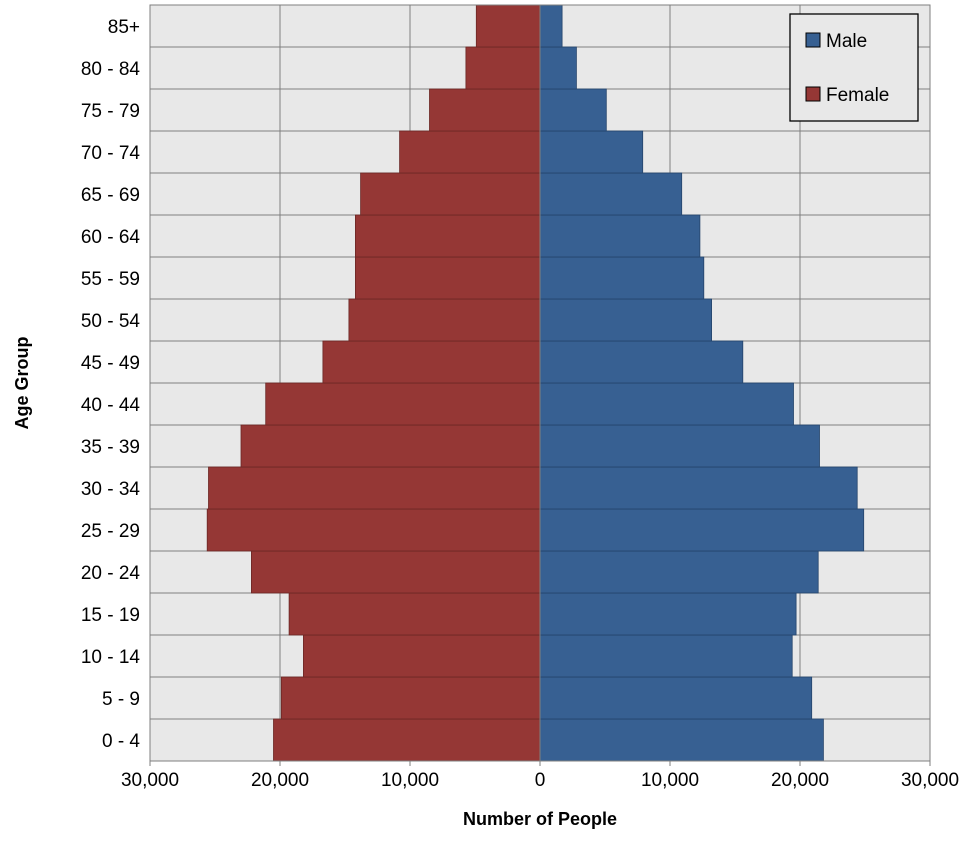  I want to click on y-tick-label: 85+, so click(124, 27).